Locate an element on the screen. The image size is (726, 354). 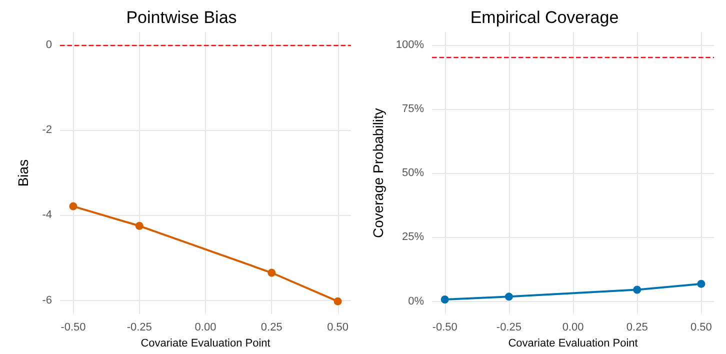
y-tick-label: 50% is located at coordinates (413, 173).